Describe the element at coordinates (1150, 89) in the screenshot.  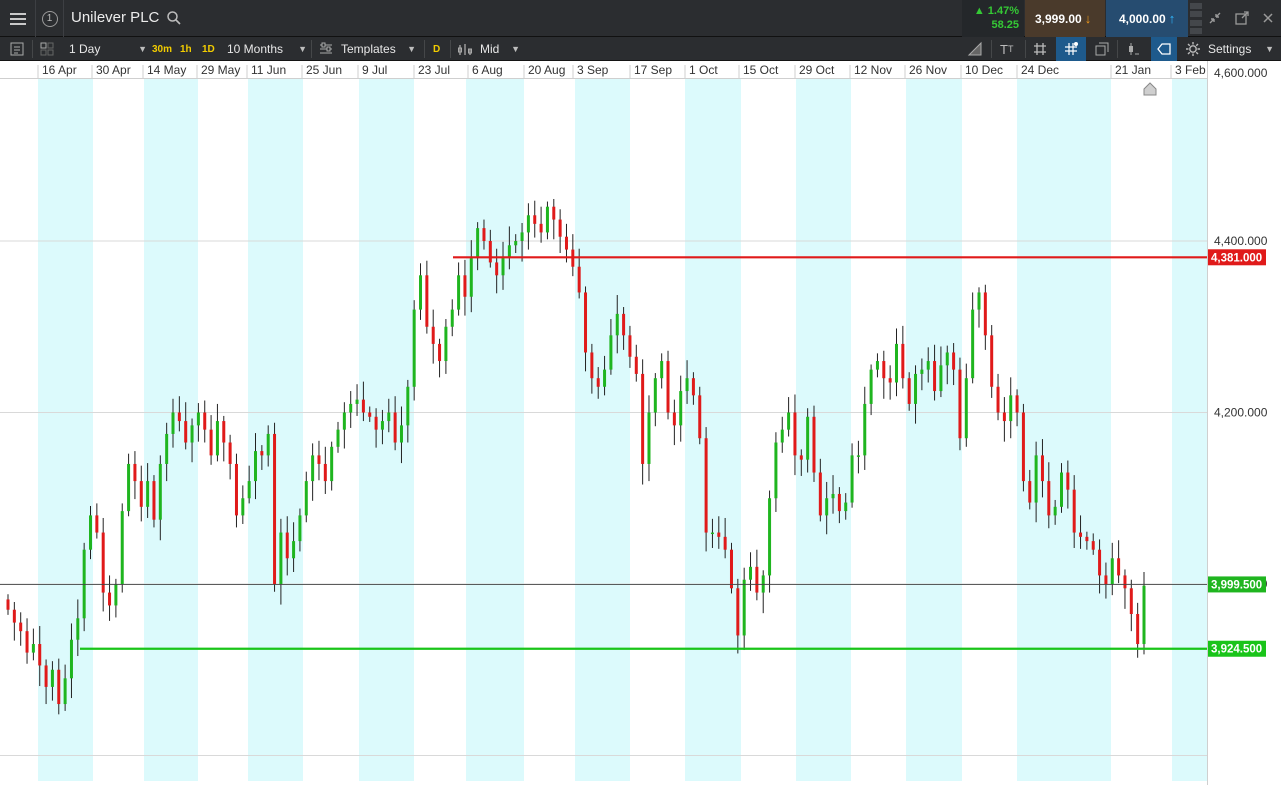
I see `scroll-end-icon` at that location.